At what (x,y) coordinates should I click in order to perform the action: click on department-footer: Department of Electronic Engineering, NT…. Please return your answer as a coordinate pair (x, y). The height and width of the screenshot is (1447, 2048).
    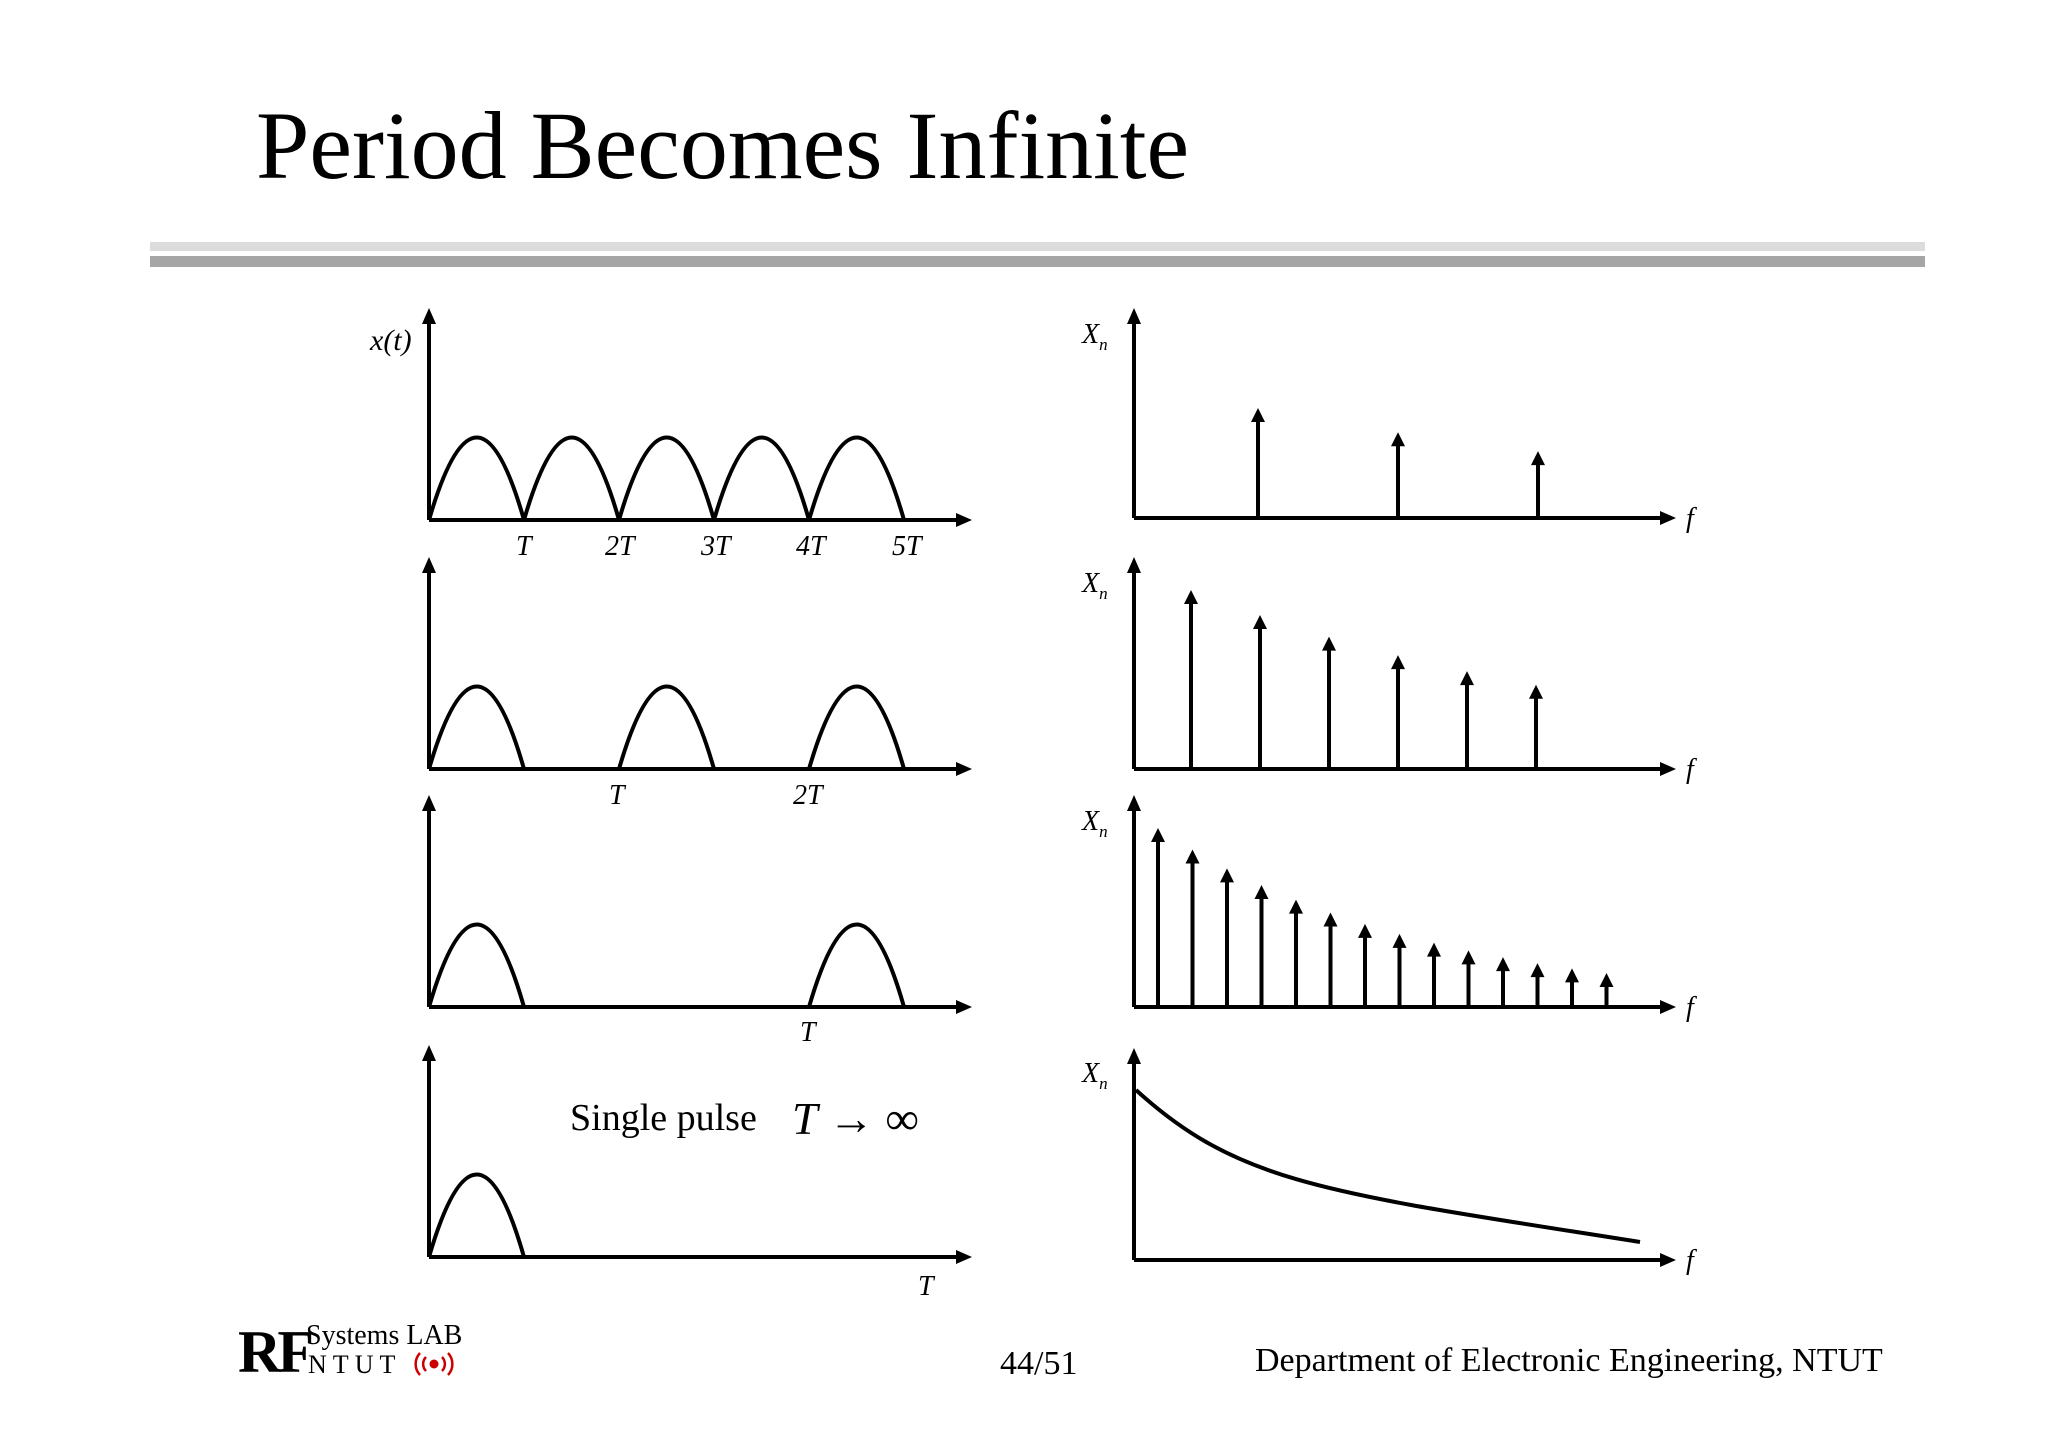
    Looking at the image, I should click on (1569, 1360).